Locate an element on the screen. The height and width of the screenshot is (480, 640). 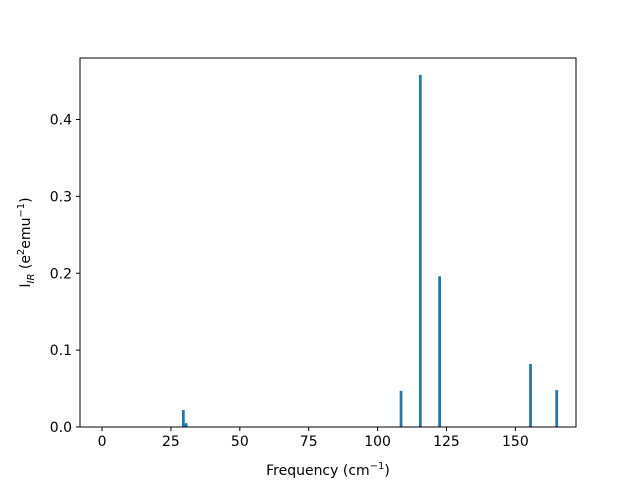
y-tick-label: 0.4 is located at coordinates (61, 121).